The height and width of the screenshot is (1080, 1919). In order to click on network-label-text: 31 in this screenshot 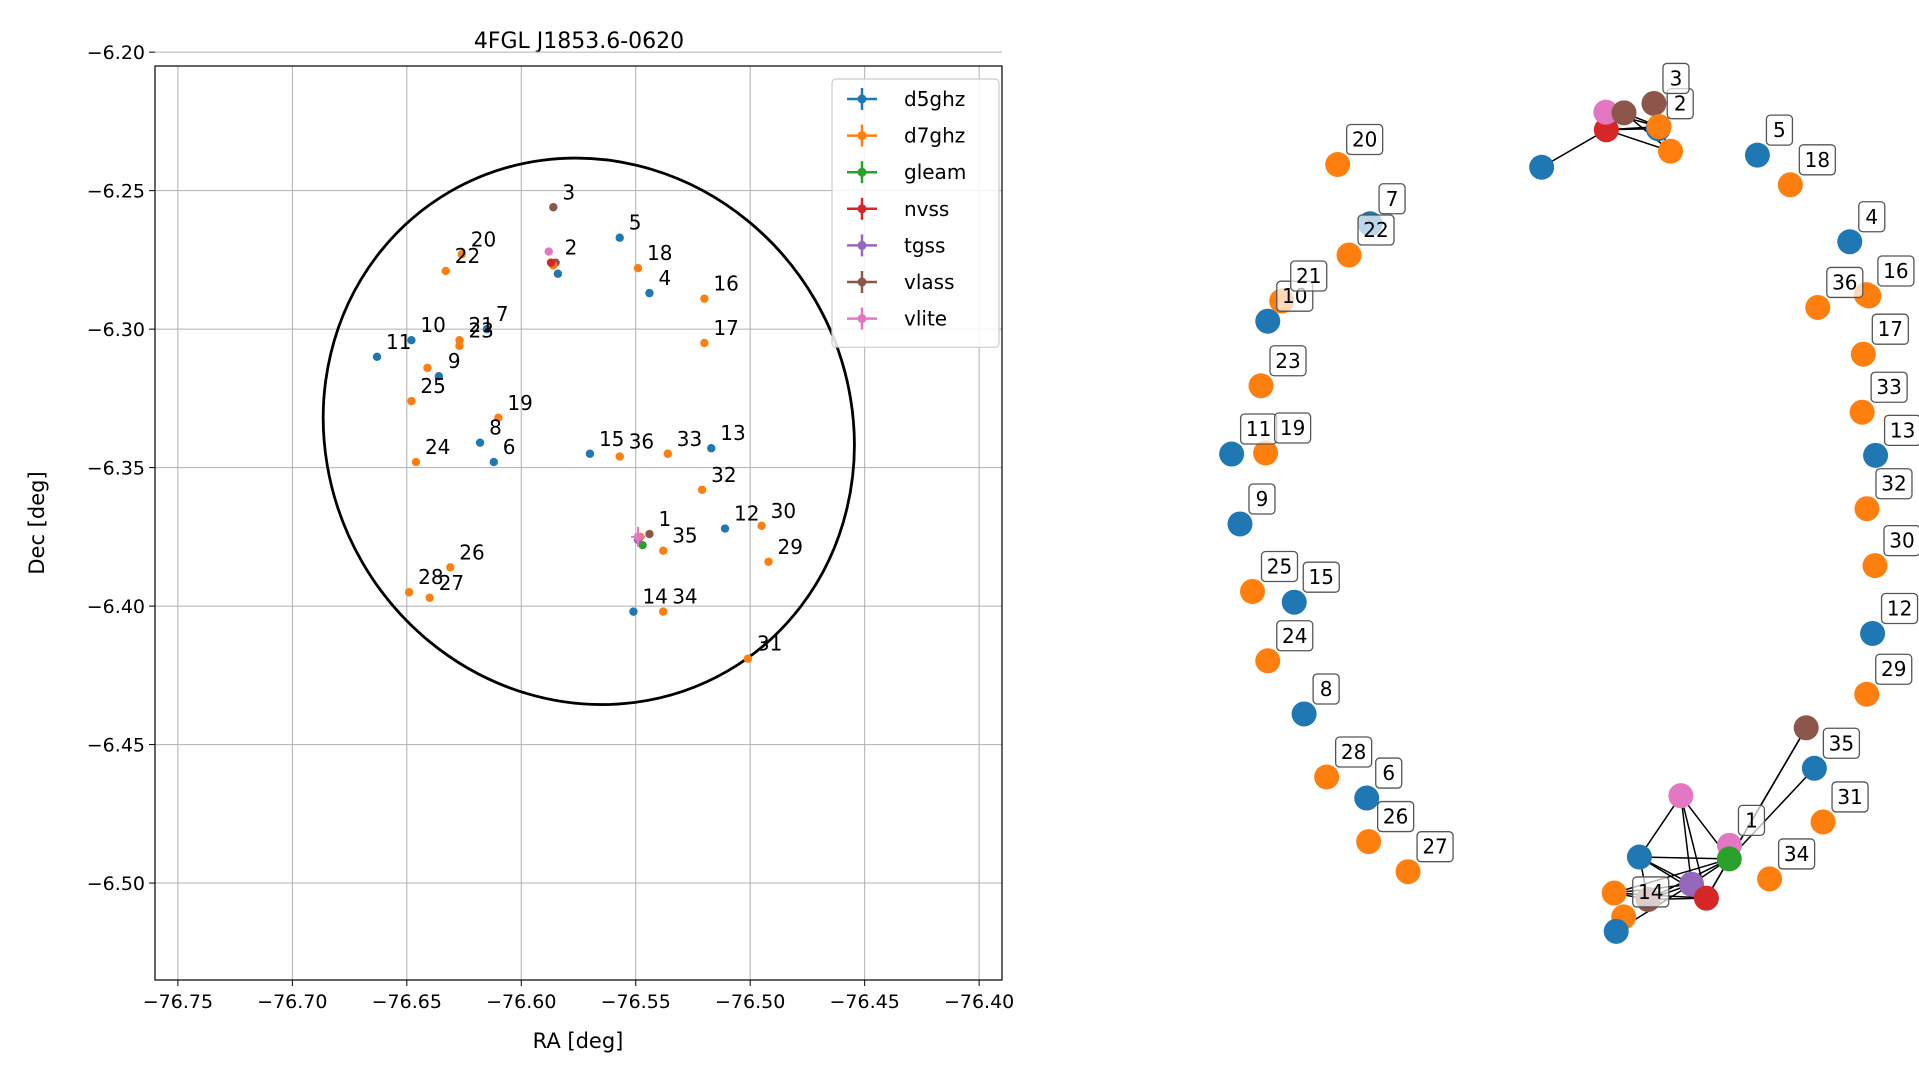, I will do `click(1849, 797)`.